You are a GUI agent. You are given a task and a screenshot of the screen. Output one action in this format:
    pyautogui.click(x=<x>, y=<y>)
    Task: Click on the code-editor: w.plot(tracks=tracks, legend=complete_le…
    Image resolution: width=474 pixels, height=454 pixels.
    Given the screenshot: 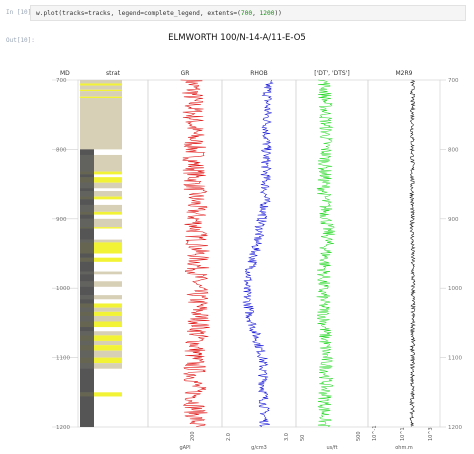 What is the action you would take?
    pyautogui.click(x=248, y=13)
    